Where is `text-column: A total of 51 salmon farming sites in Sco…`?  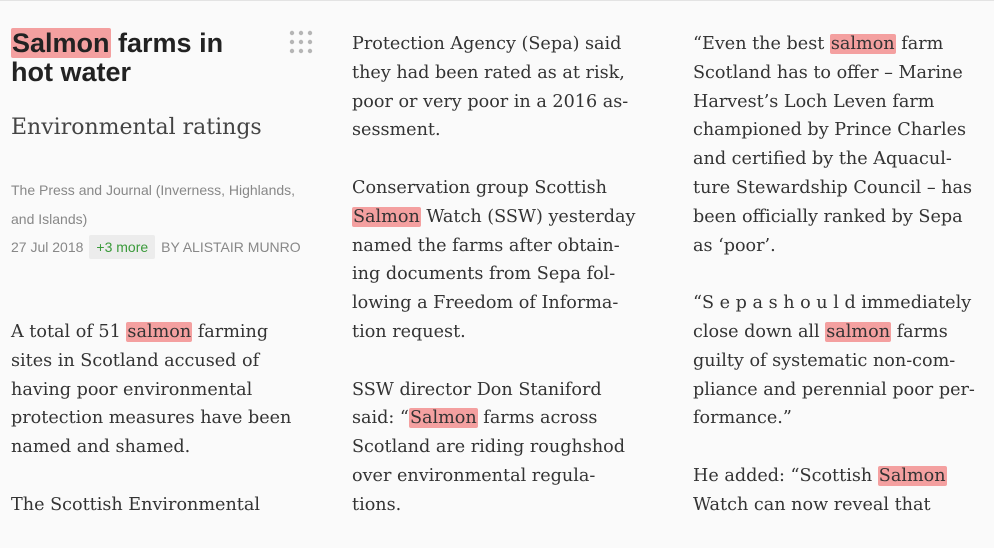 text-column: A total of 51 salmon farming sites in Sco… is located at coordinates (166, 433).